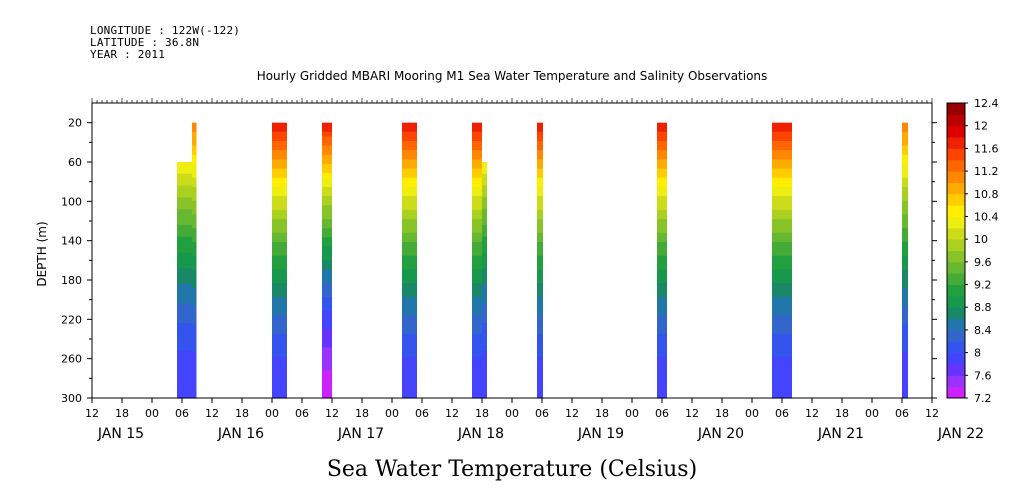 This screenshot has width=1009, height=504. Describe the element at coordinates (600, 434) in the screenshot. I see `x-day-label: JAN 19` at that location.